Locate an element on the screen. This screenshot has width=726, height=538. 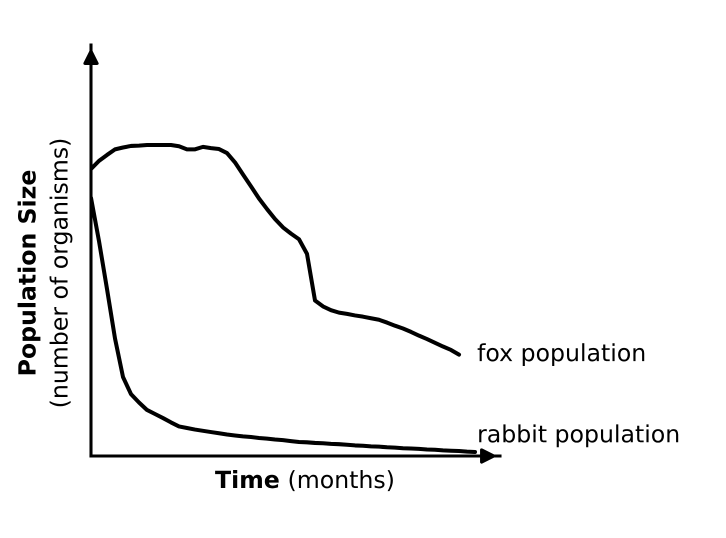
y-axis-title: Population Size (number of organisms) is located at coordinates (45, 273).